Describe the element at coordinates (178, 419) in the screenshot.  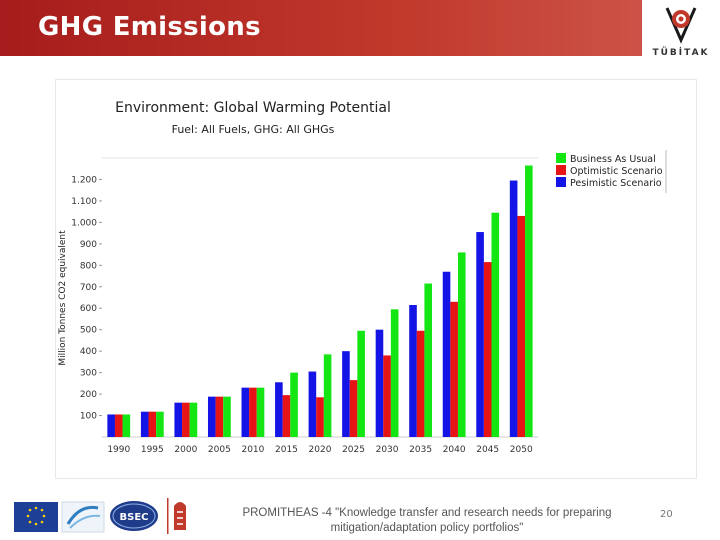
I see `bar-pesimistic-scenario-2000` at that location.